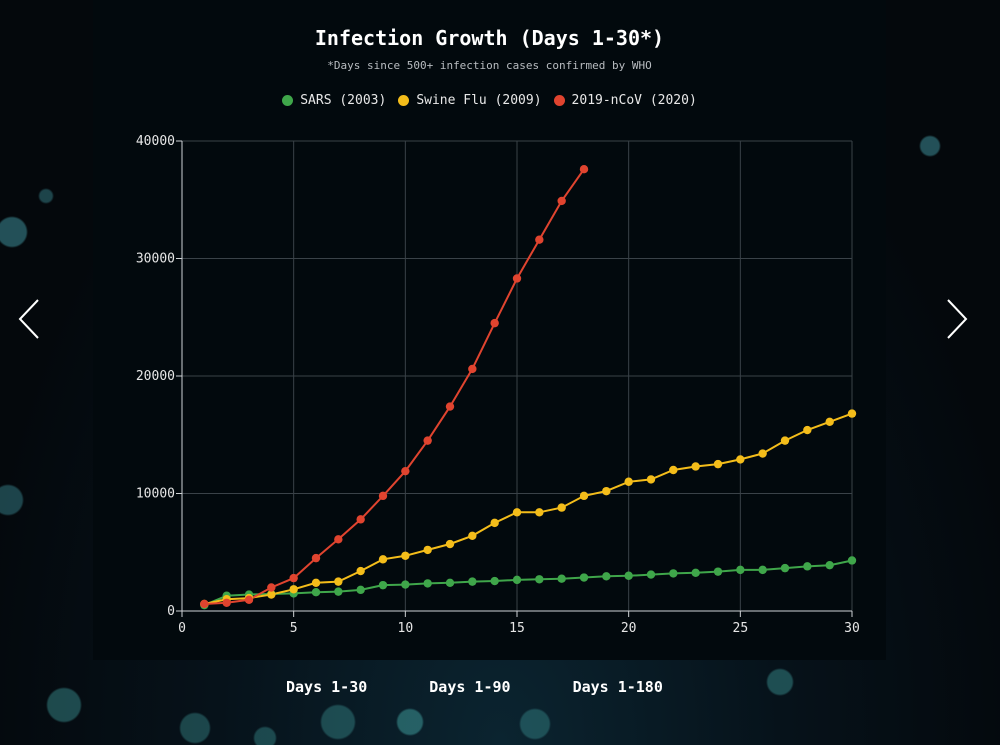 The height and width of the screenshot is (745, 1000). What do you see at coordinates (155, 141) in the screenshot?
I see `y-tick-label: 40000` at bounding box center [155, 141].